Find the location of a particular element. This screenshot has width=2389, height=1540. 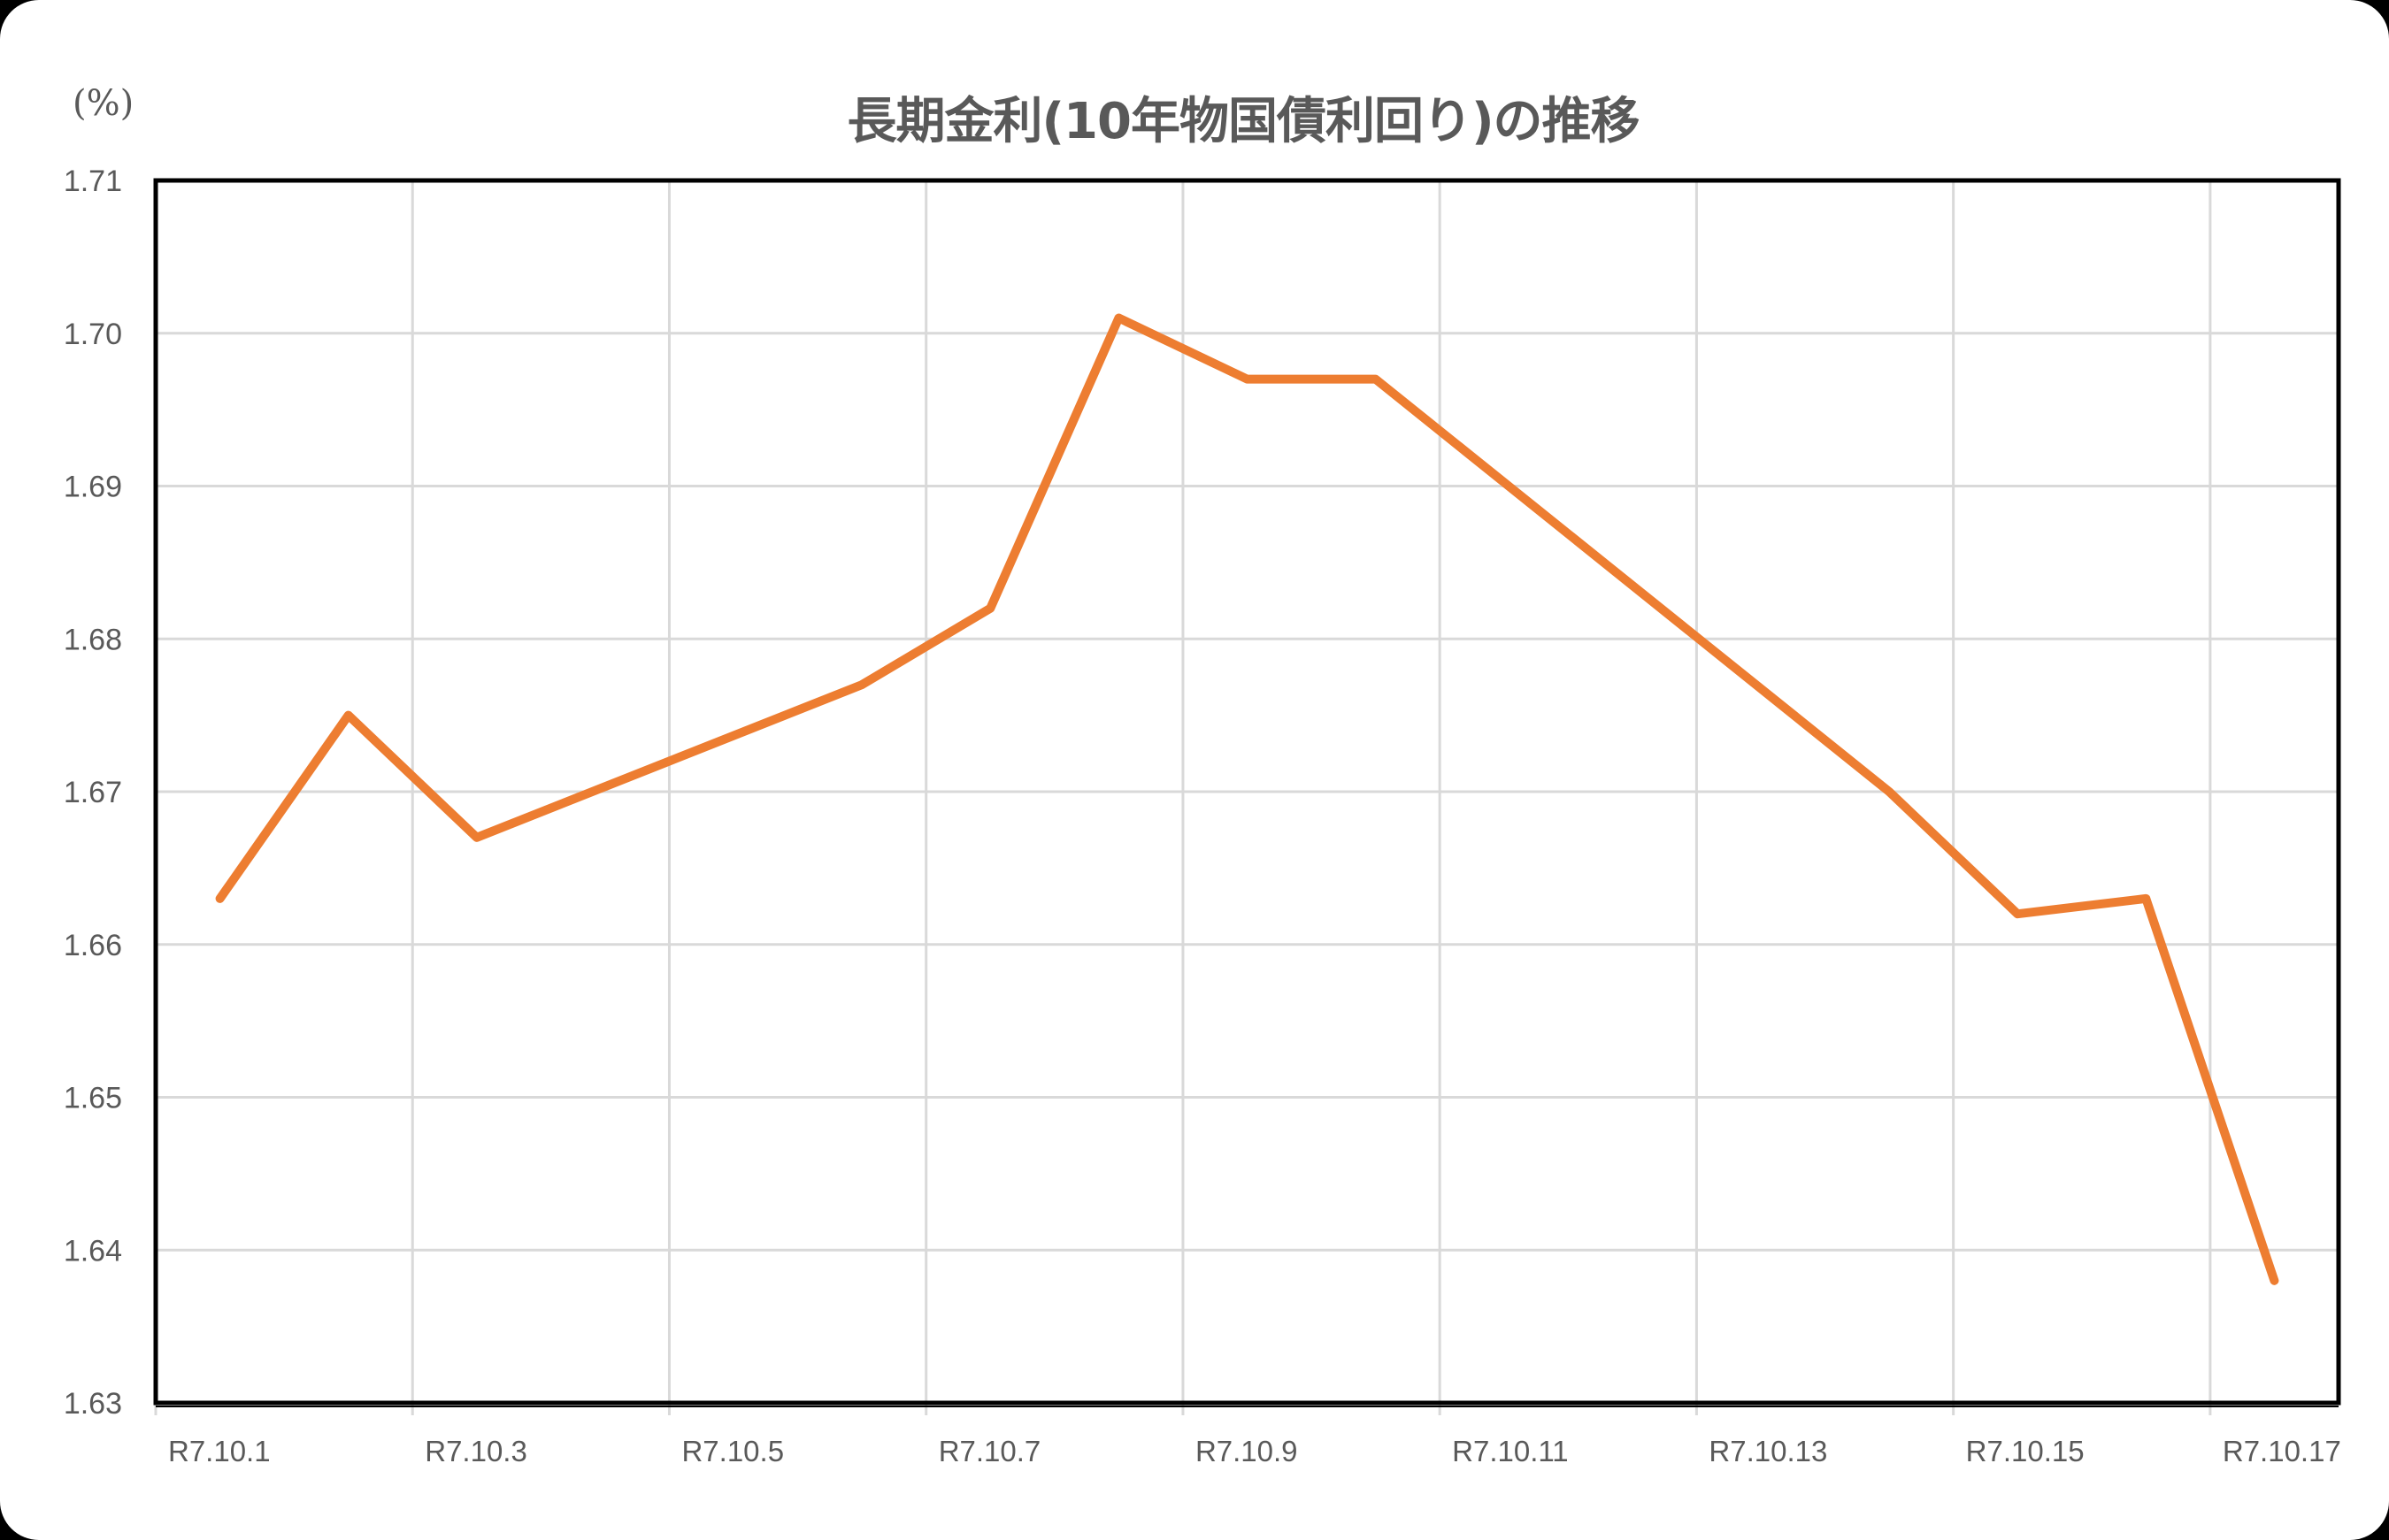

chart-title: 長期金利(10年物国債利回り)の推移 is located at coordinates (1244, 121).